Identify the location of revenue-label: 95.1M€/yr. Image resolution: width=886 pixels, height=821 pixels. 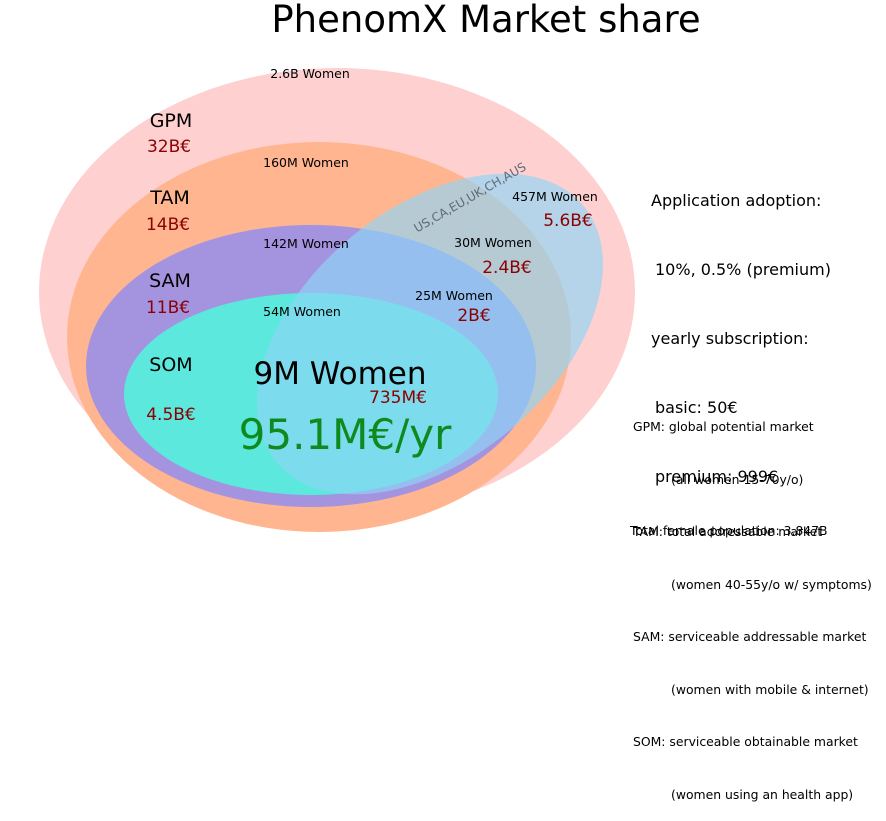
(345, 434).